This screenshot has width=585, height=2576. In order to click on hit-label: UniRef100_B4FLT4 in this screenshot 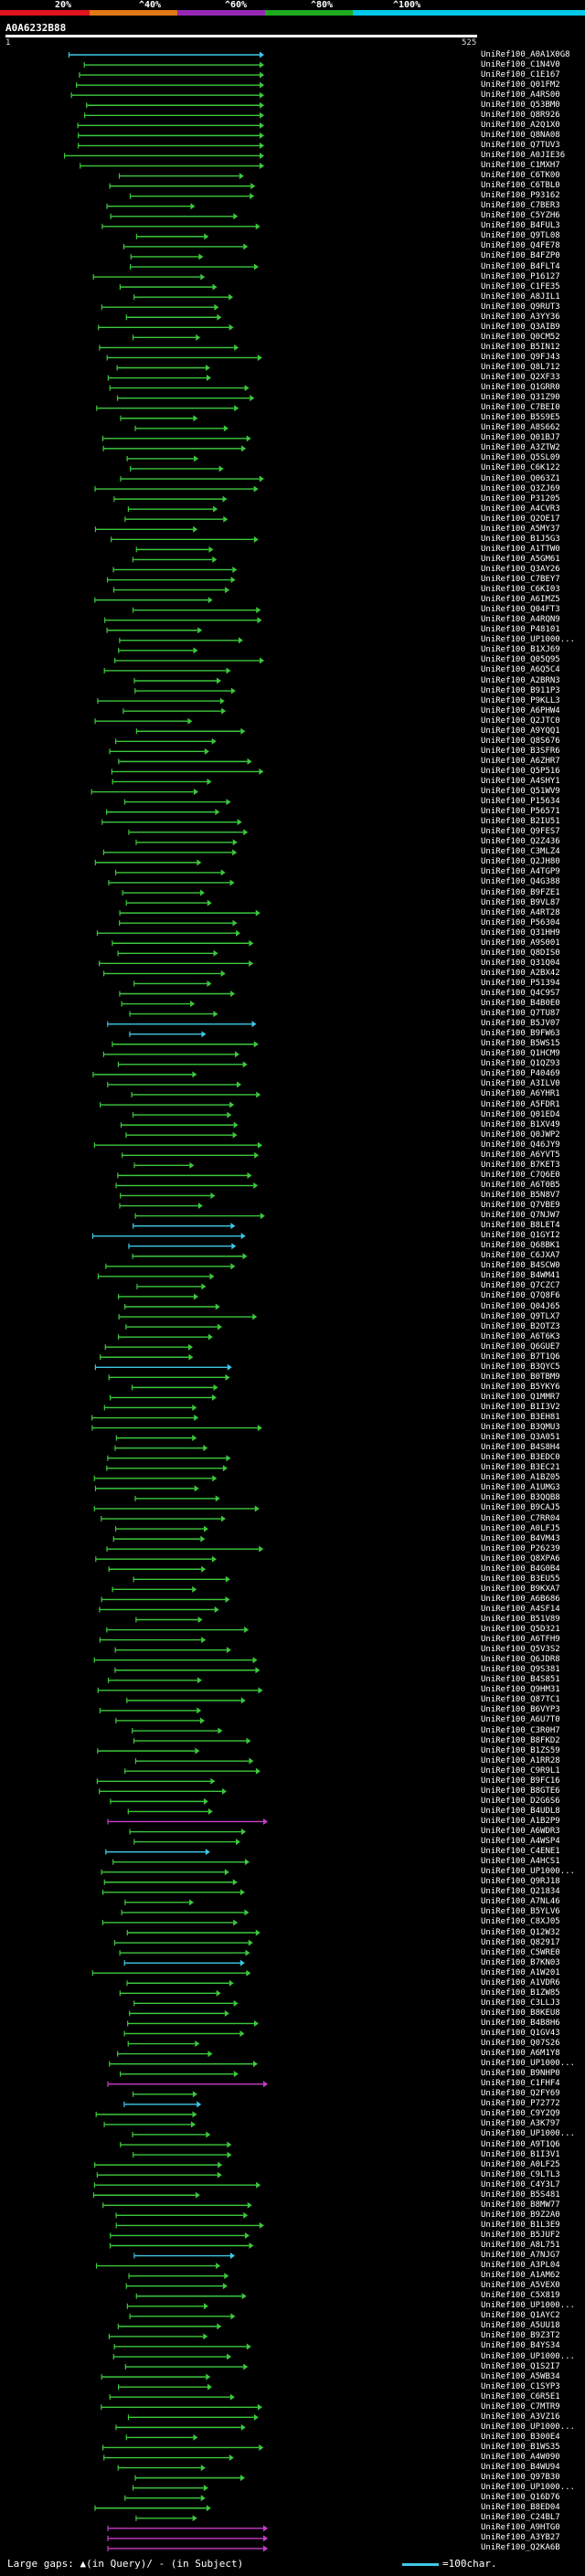, I will do `click(520, 266)`.